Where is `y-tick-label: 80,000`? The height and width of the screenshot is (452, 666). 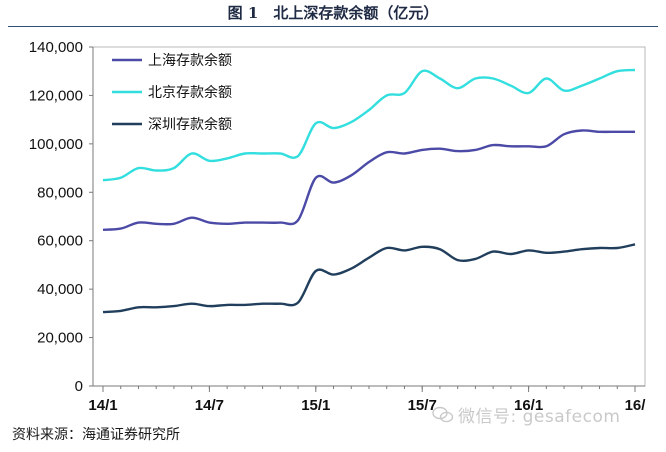
y-tick-label: 80,000 is located at coordinates (60, 192).